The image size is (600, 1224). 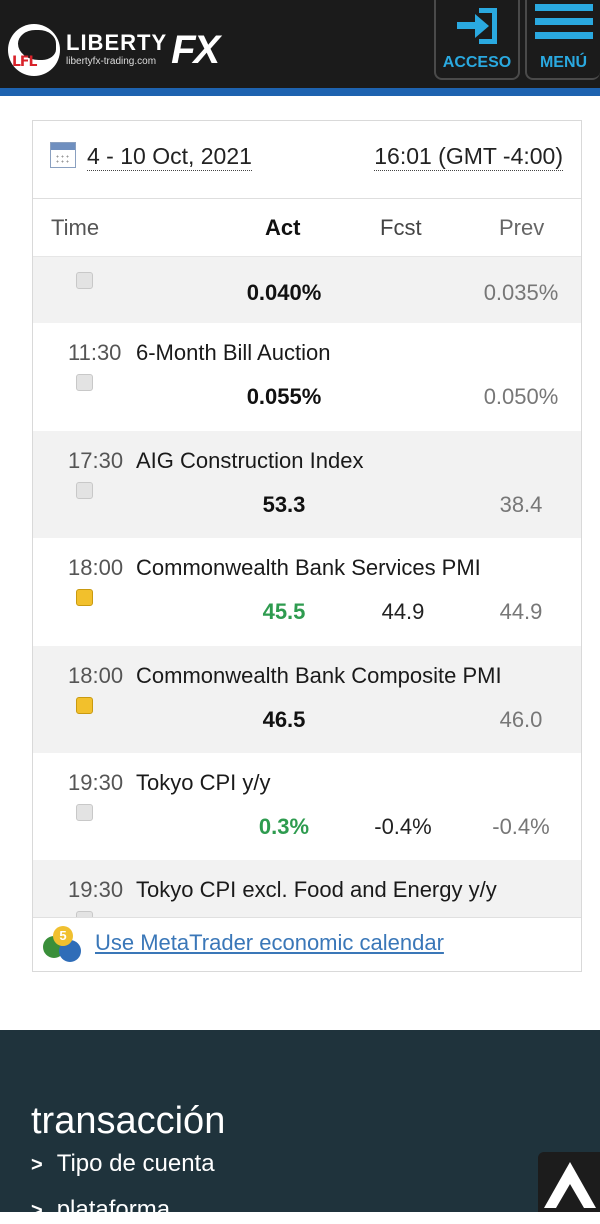 I want to click on event-name: Tokyo CPI y/y, so click(x=203, y=782).